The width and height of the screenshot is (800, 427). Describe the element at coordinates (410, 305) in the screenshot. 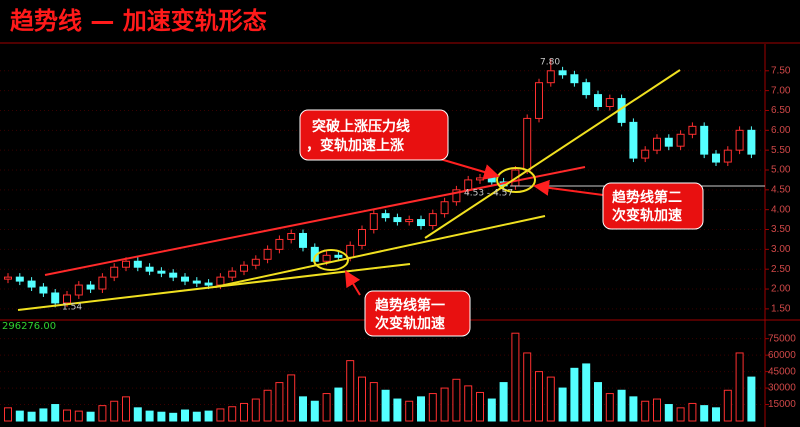

I see `callout-text: 趋势线第一` at that location.